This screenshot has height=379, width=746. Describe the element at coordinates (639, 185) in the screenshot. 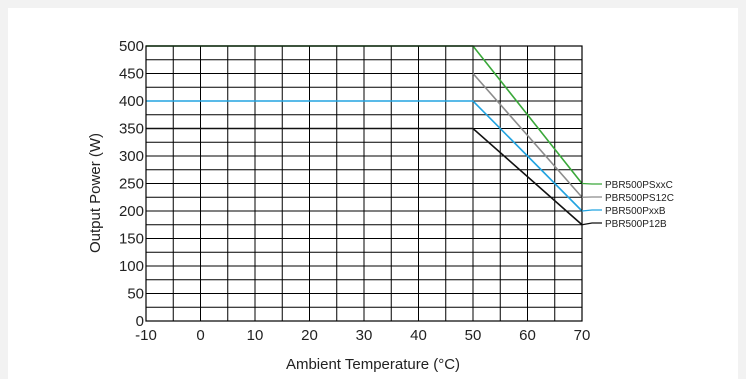

I see `legend-label-pbr500psxxc: PBR500PSxxC` at that location.